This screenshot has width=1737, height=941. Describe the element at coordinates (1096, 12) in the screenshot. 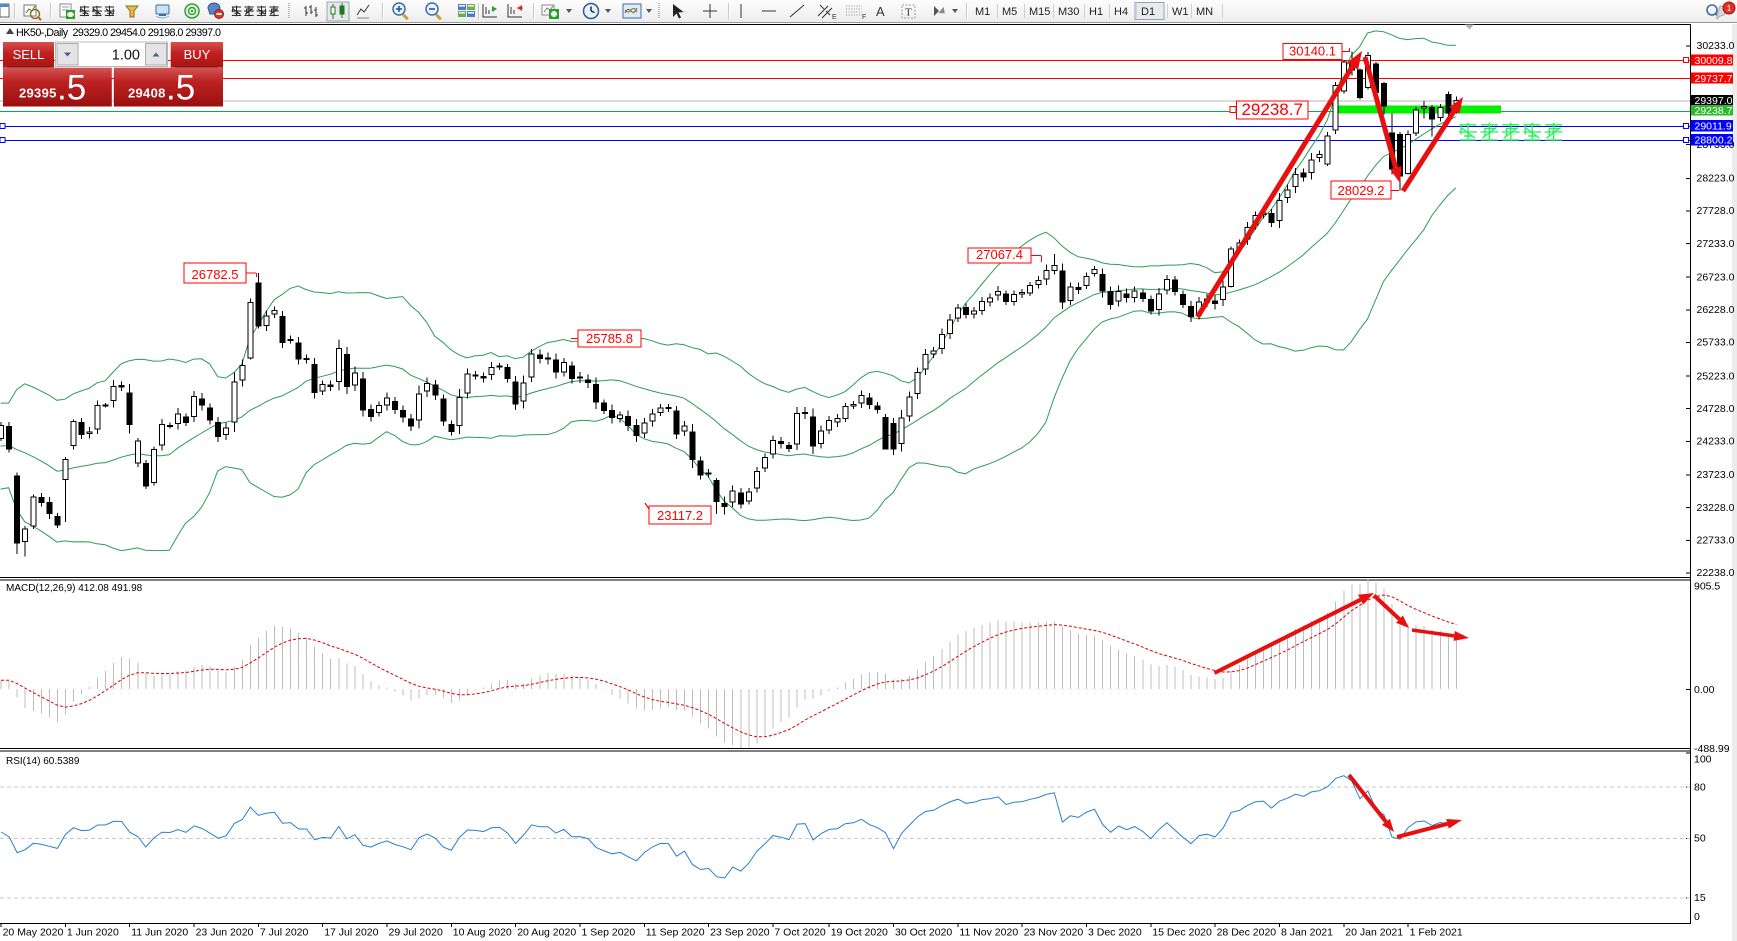

I see `svg-text: H1` at that location.